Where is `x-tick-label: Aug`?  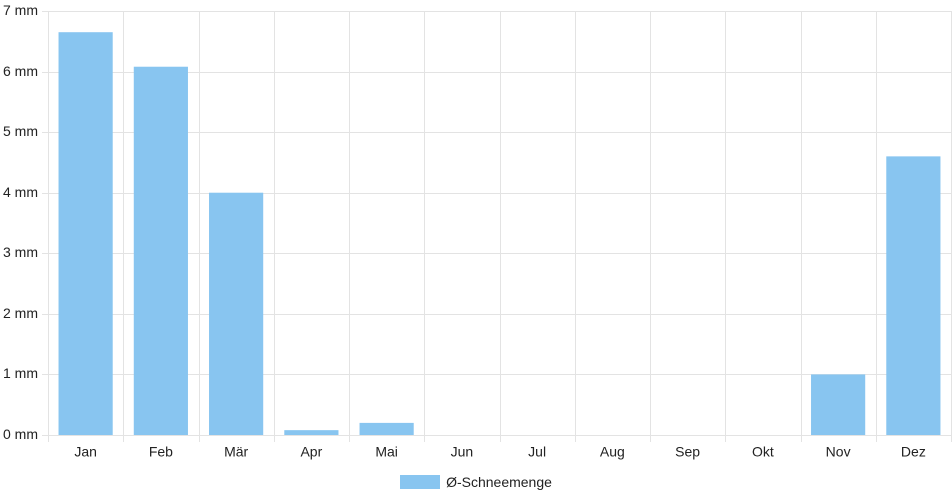 x-tick-label: Aug is located at coordinates (612, 452).